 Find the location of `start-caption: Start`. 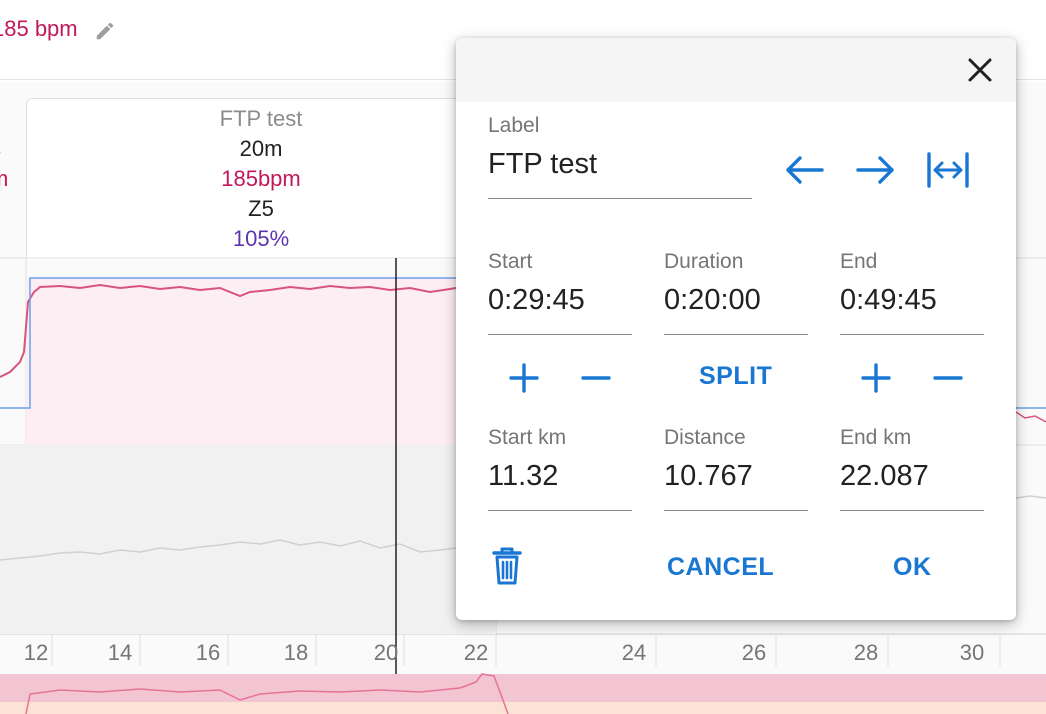

start-caption: Start is located at coordinates (510, 261).